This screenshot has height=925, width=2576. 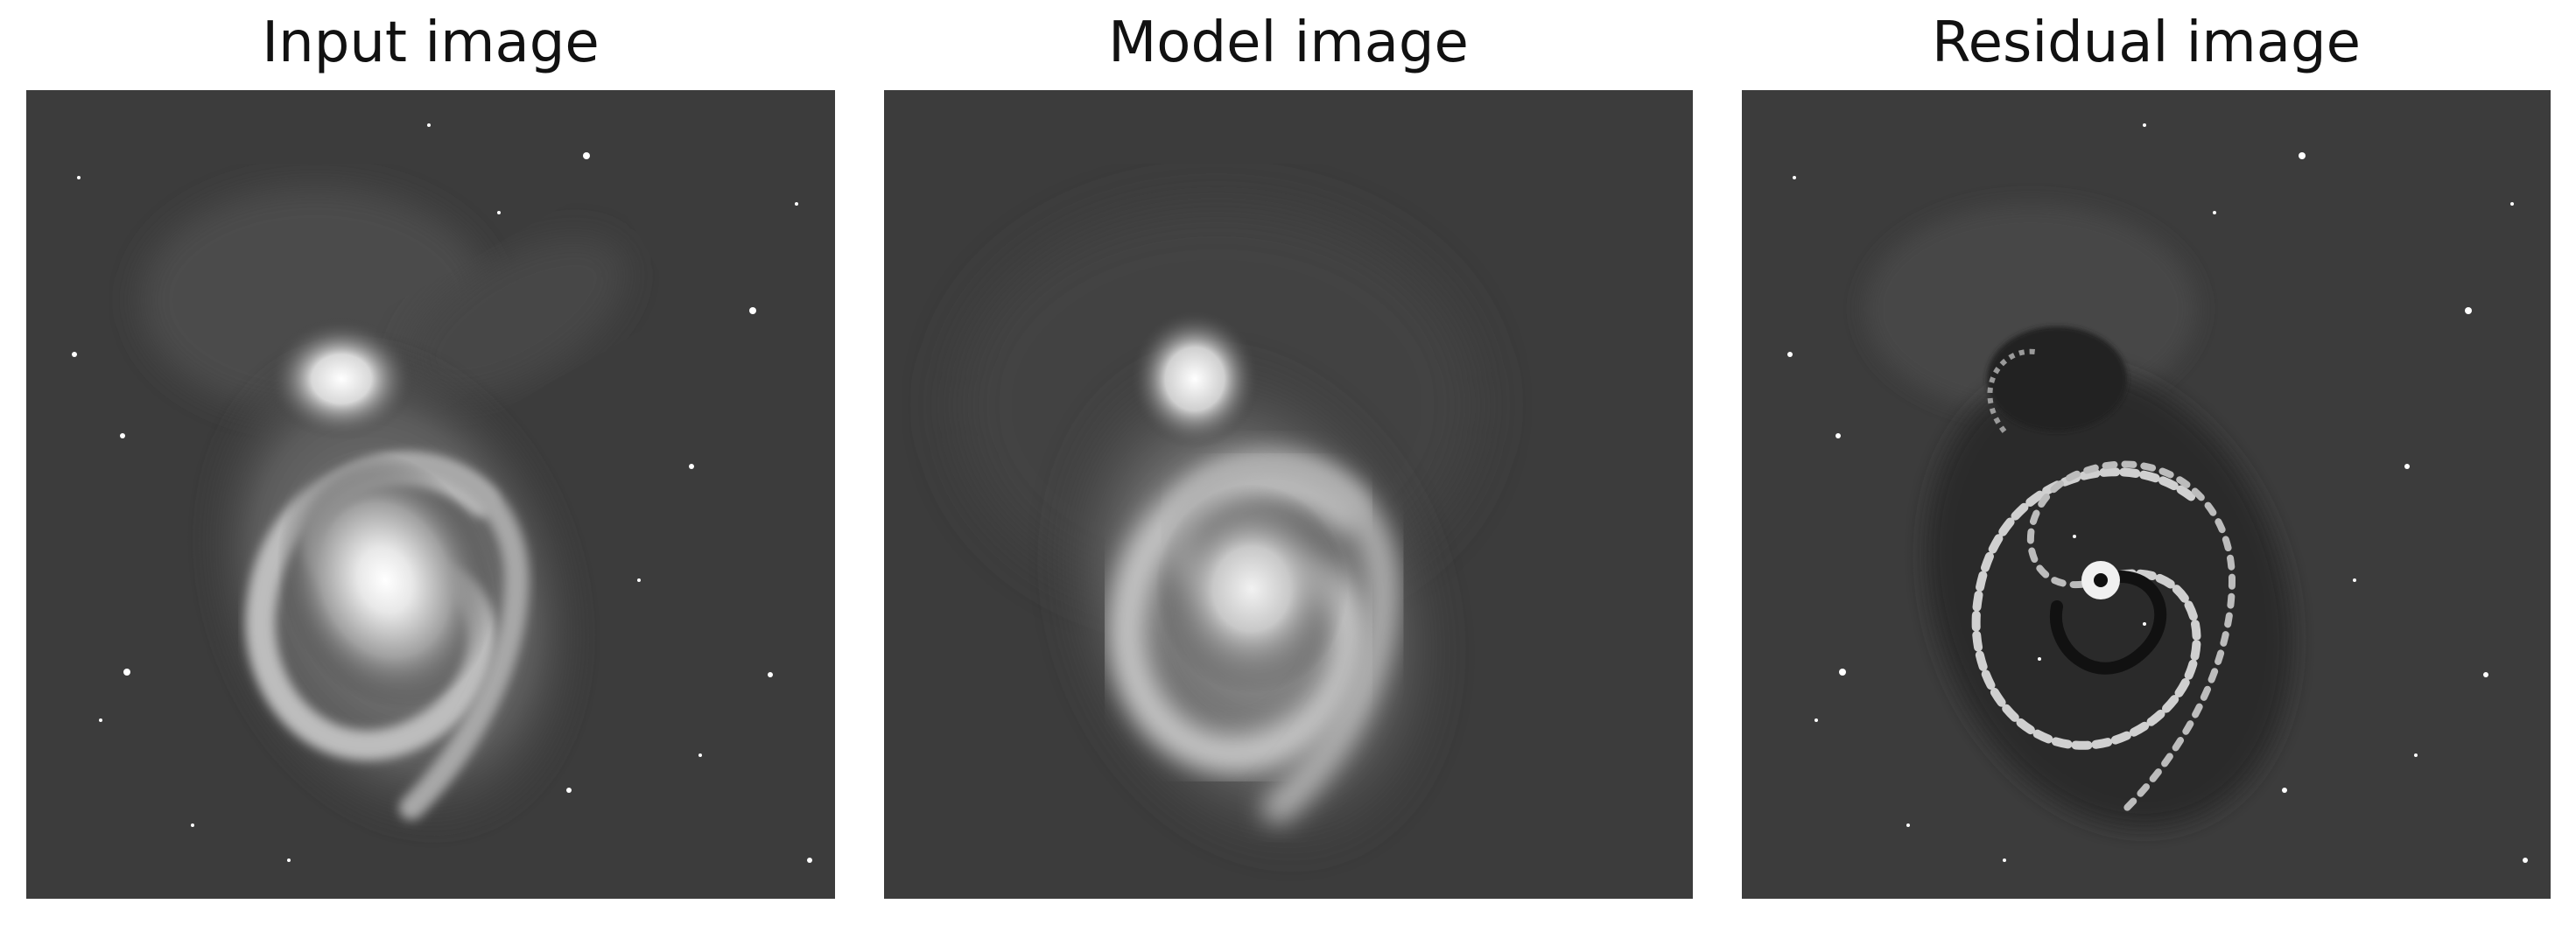 What do you see at coordinates (2147, 43) in the screenshot?
I see `residual-image-title: Residual image` at bounding box center [2147, 43].